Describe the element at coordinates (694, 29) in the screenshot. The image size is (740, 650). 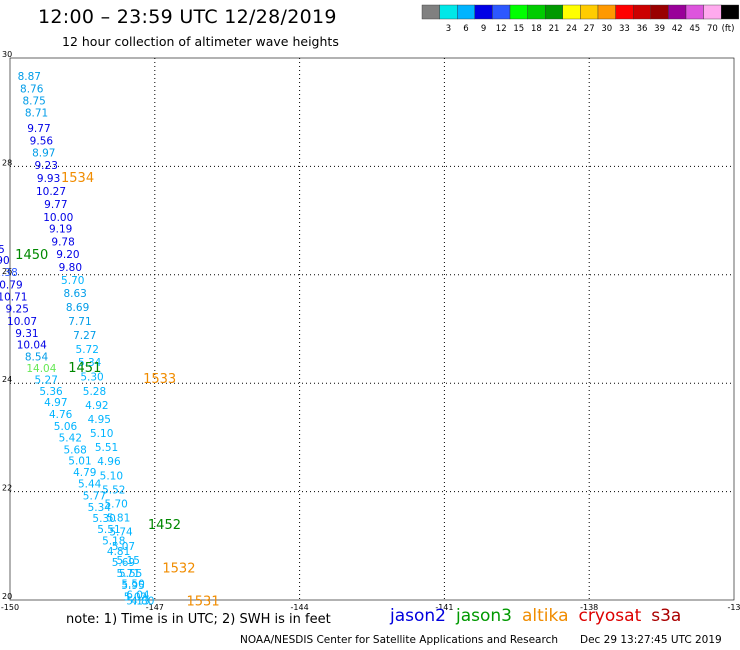
I see `scale-tick-label: 45` at that location.